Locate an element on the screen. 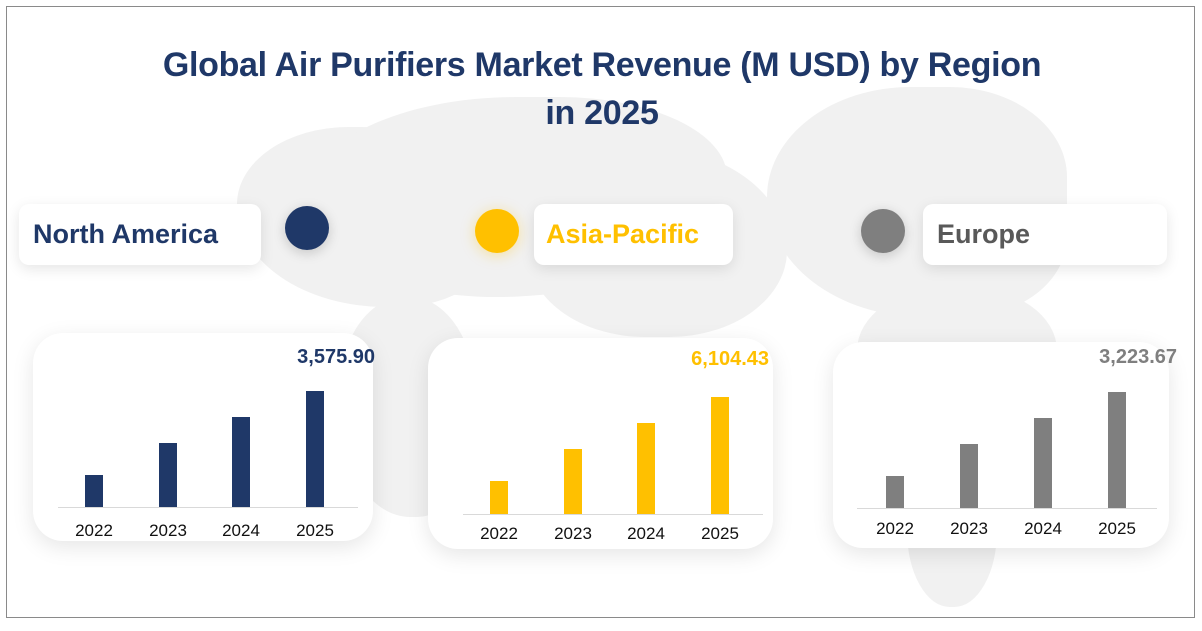 This screenshot has height=631, width=1202. legend-dot-europe-icon is located at coordinates (883, 231).